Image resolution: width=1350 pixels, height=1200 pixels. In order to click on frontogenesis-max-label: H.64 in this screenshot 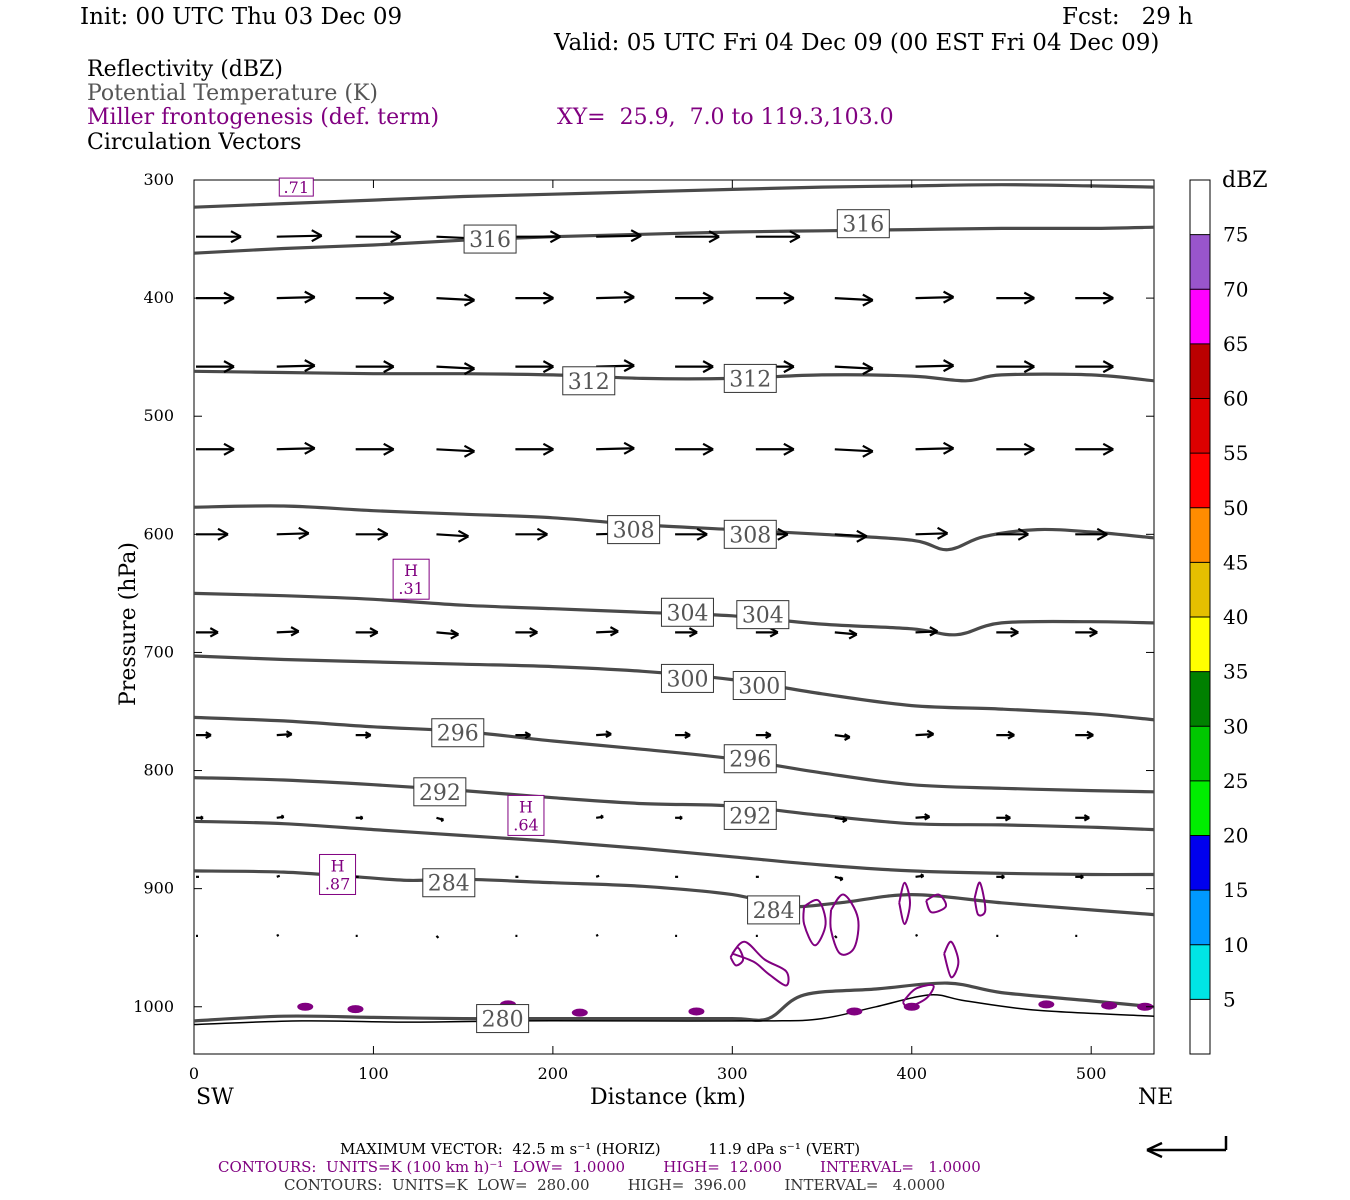, I will do `click(526, 815)`.